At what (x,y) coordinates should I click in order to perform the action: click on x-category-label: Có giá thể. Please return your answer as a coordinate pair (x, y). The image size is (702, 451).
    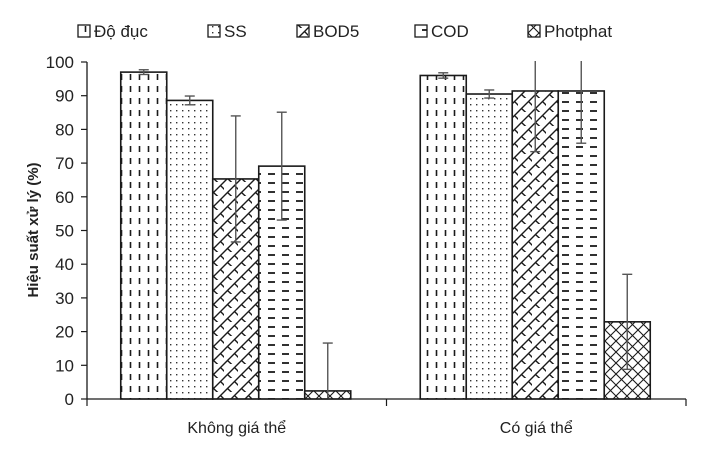
    Looking at the image, I should click on (536, 428).